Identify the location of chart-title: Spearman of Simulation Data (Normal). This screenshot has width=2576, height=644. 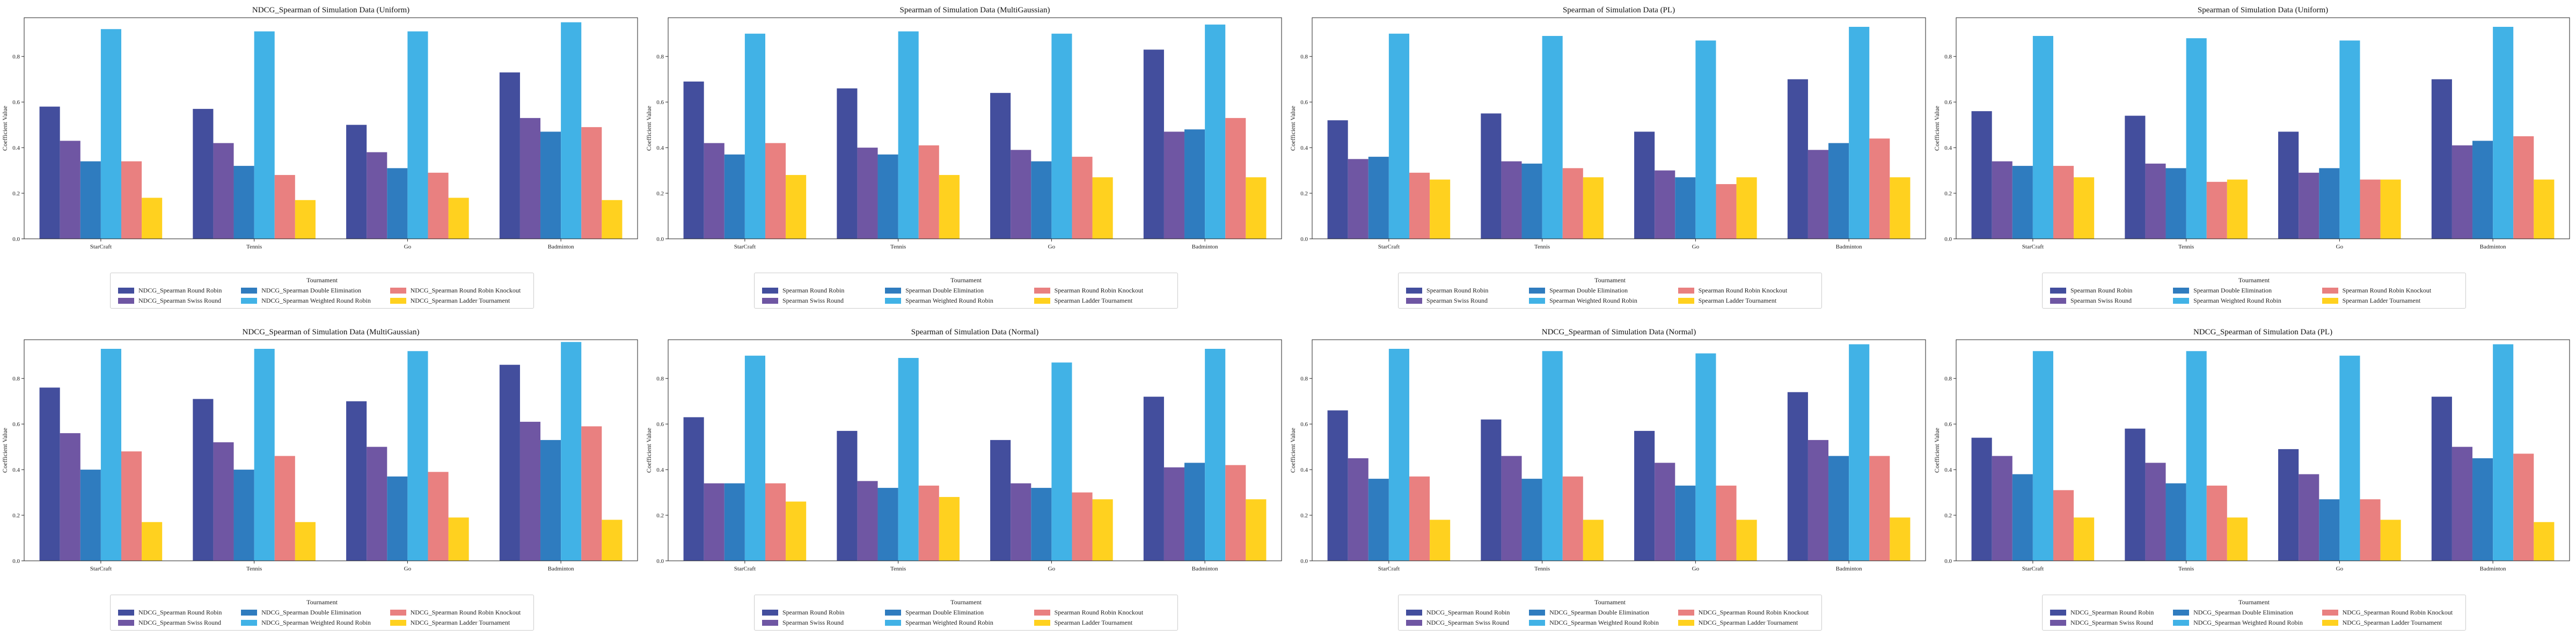
(974, 332).